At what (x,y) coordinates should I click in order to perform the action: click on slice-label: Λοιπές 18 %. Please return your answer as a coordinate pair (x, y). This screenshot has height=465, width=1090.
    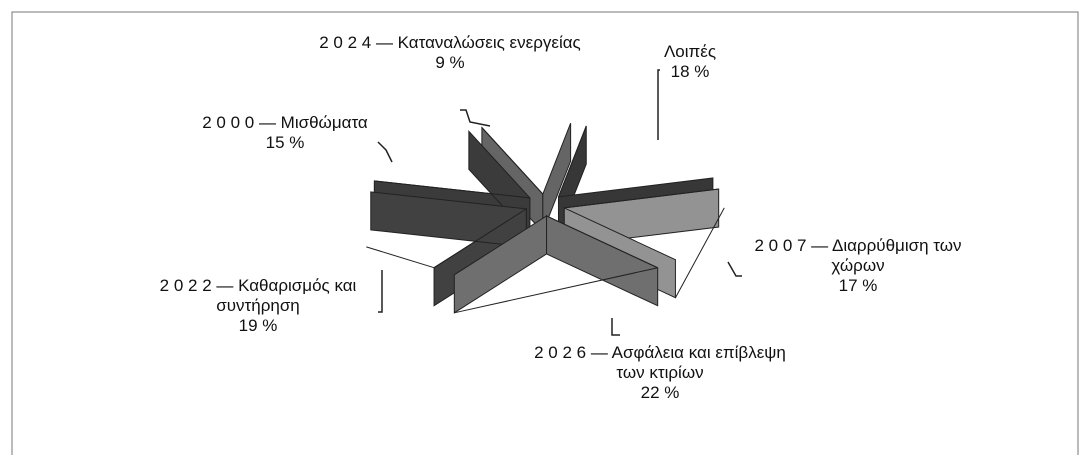
    Looking at the image, I should click on (690, 62).